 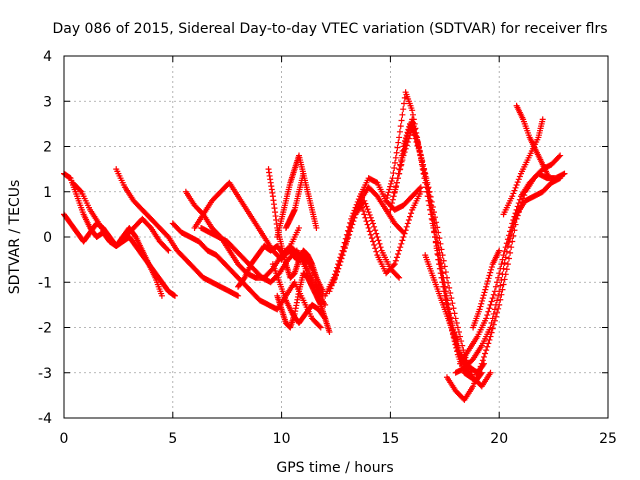 What do you see at coordinates (608, 439) in the screenshot?
I see `x-tick-label: 25` at bounding box center [608, 439].